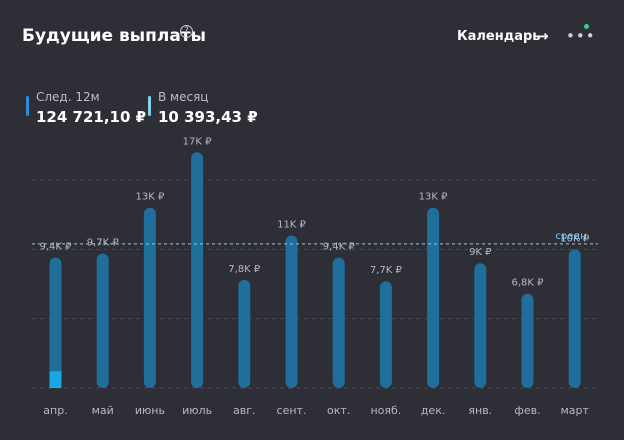 The width and height of the screenshot is (624, 440). What do you see at coordinates (586, 26) in the screenshot?
I see `notification-dot` at bounding box center [586, 26].